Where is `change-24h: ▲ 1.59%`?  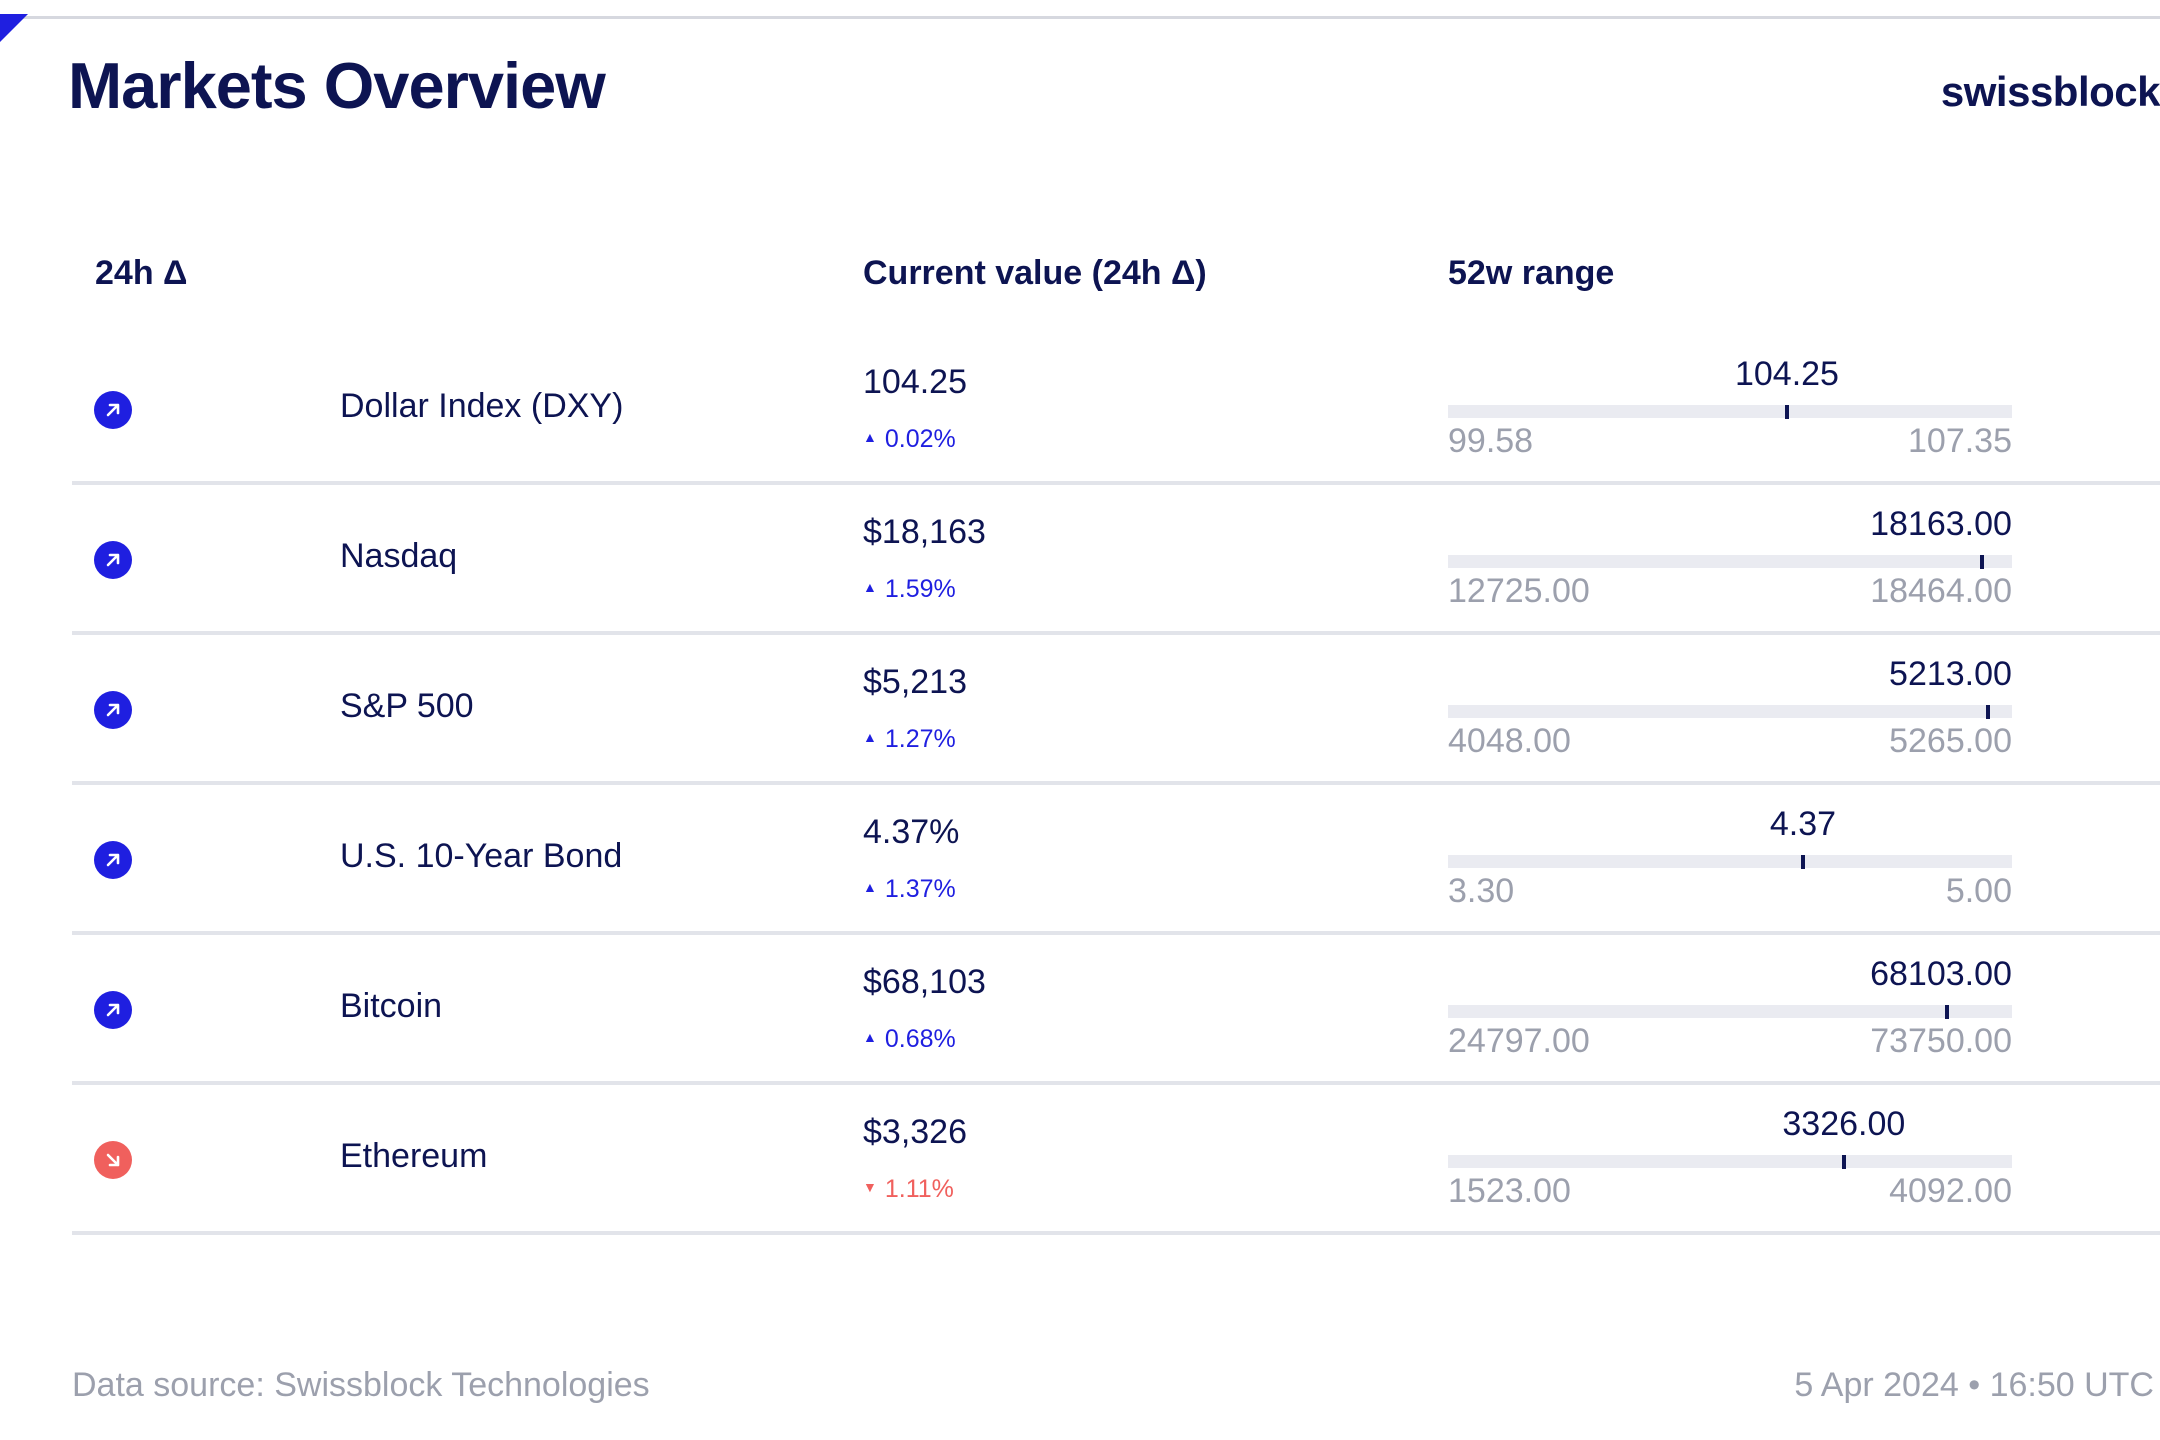 change-24h: ▲ 1.59% is located at coordinates (909, 589).